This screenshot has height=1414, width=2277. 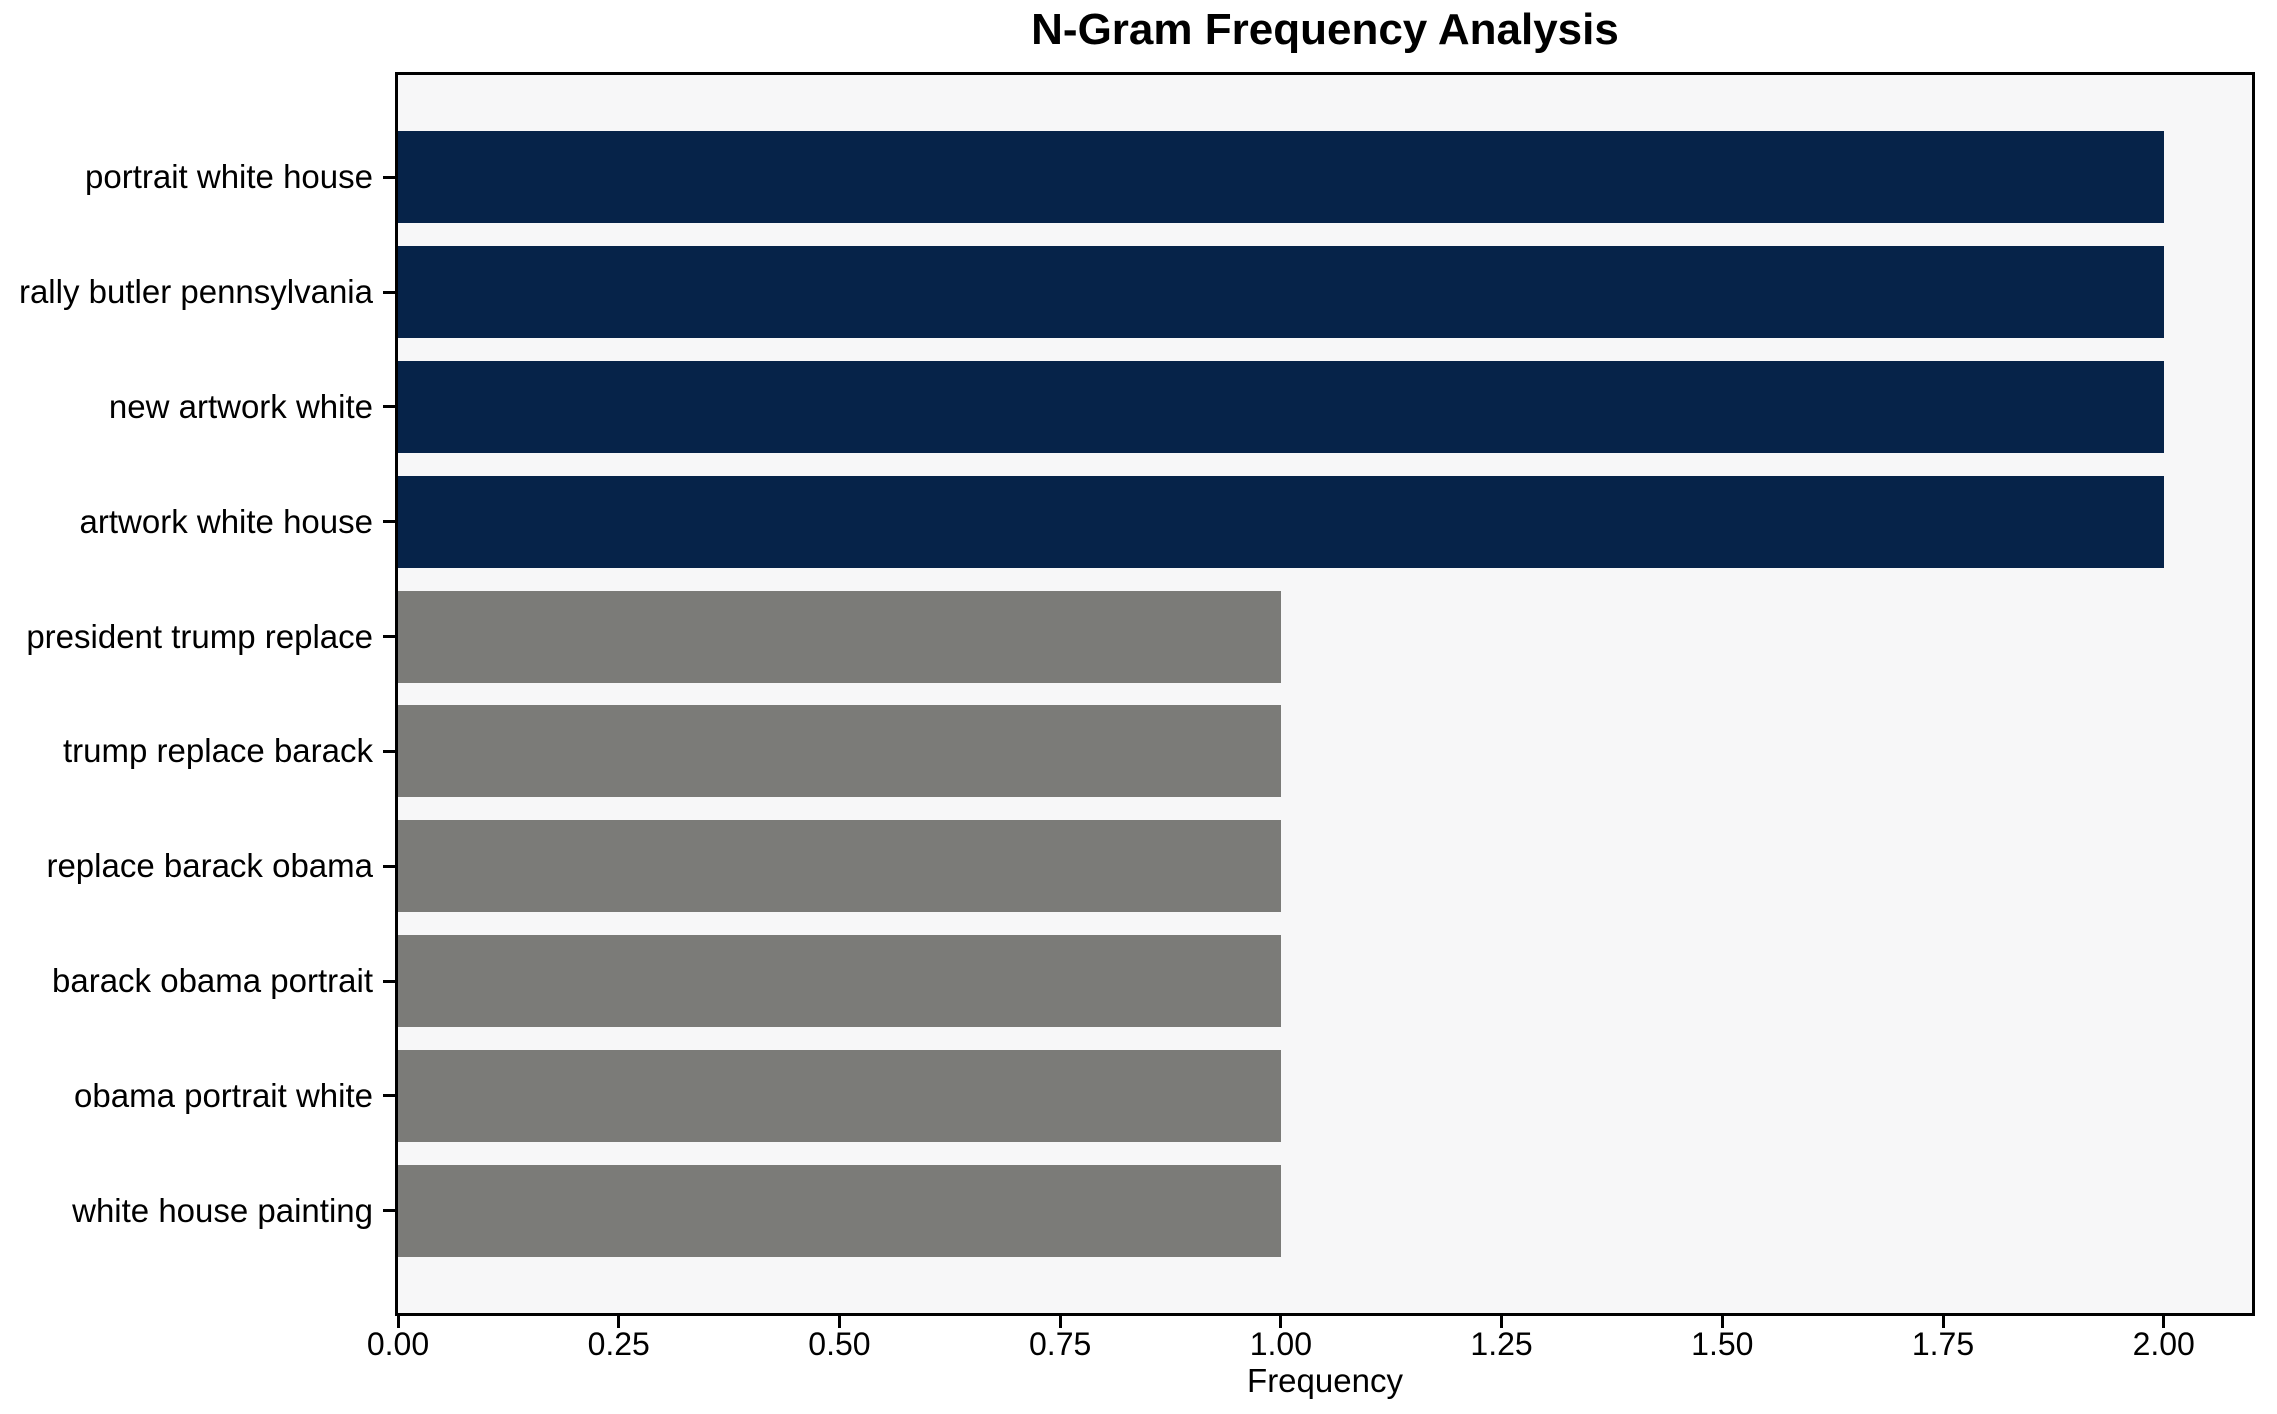 I want to click on x-tick-label: 1.25, so click(x=1501, y=1344).